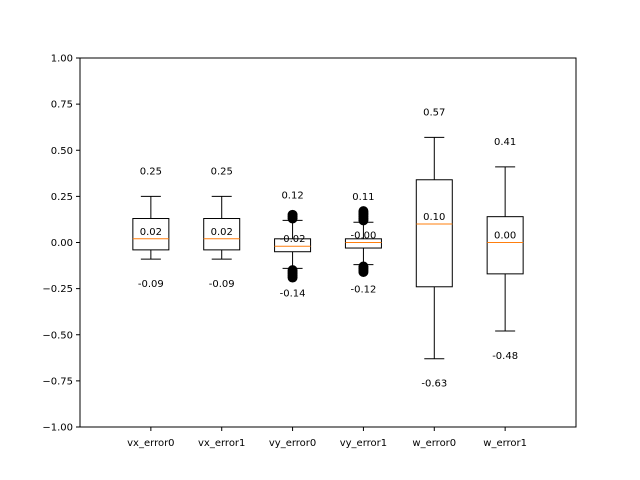  Describe the element at coordinates (505, 356) in the screenshot. I see `min-annotation: -0.48` at that location.